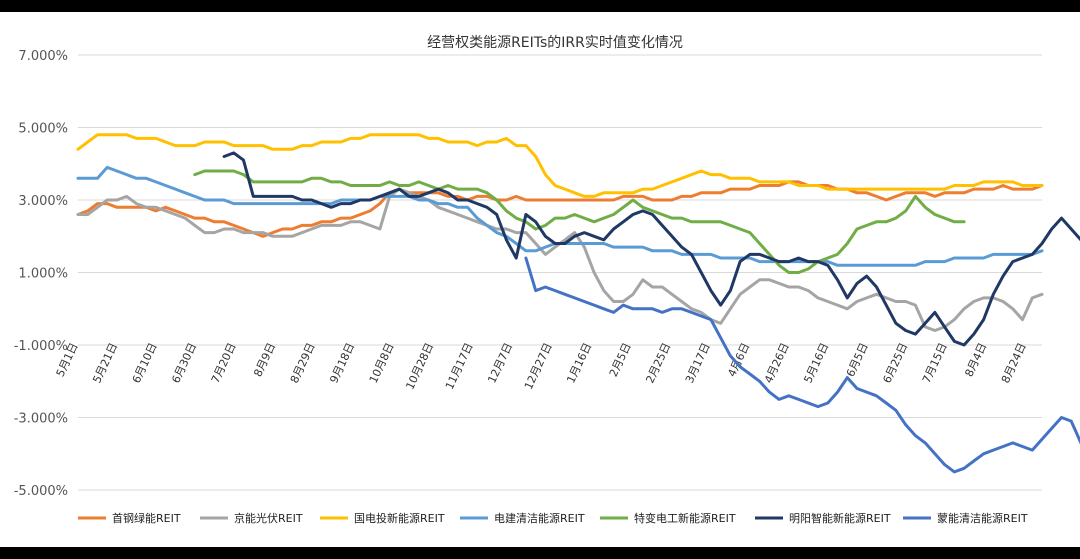 This screenshot has width=1080, height=559. What do you see at coordinates (342, 363) in the screenshot?
I see `x-tick-label: 9月18日` at bounding box center [342, 363].